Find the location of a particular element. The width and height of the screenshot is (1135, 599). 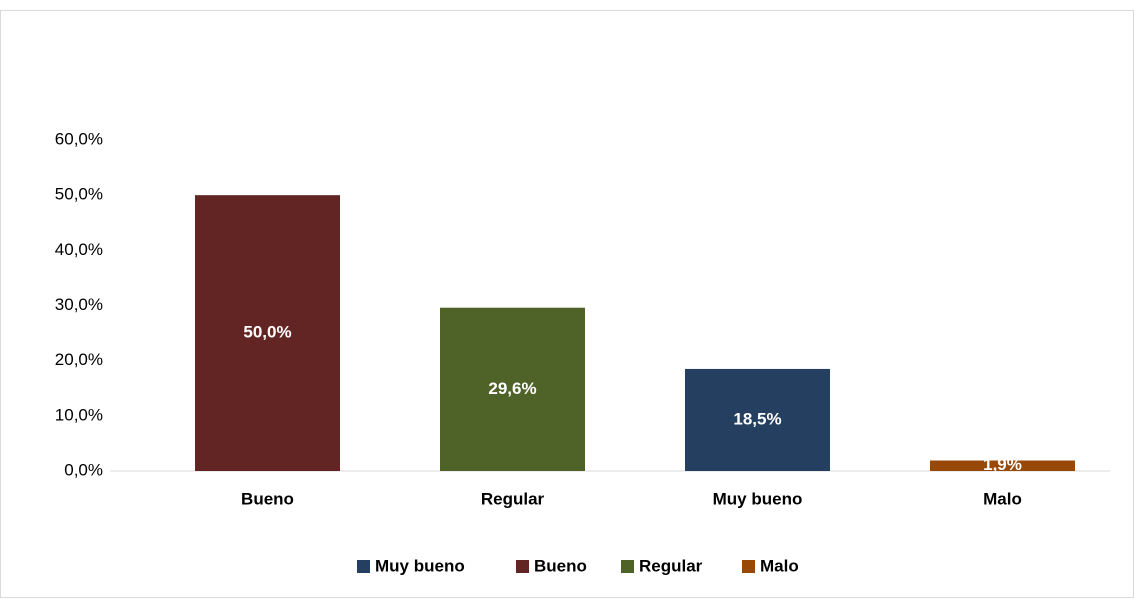

legend-label: Malo is located at coordinates (779, 565).